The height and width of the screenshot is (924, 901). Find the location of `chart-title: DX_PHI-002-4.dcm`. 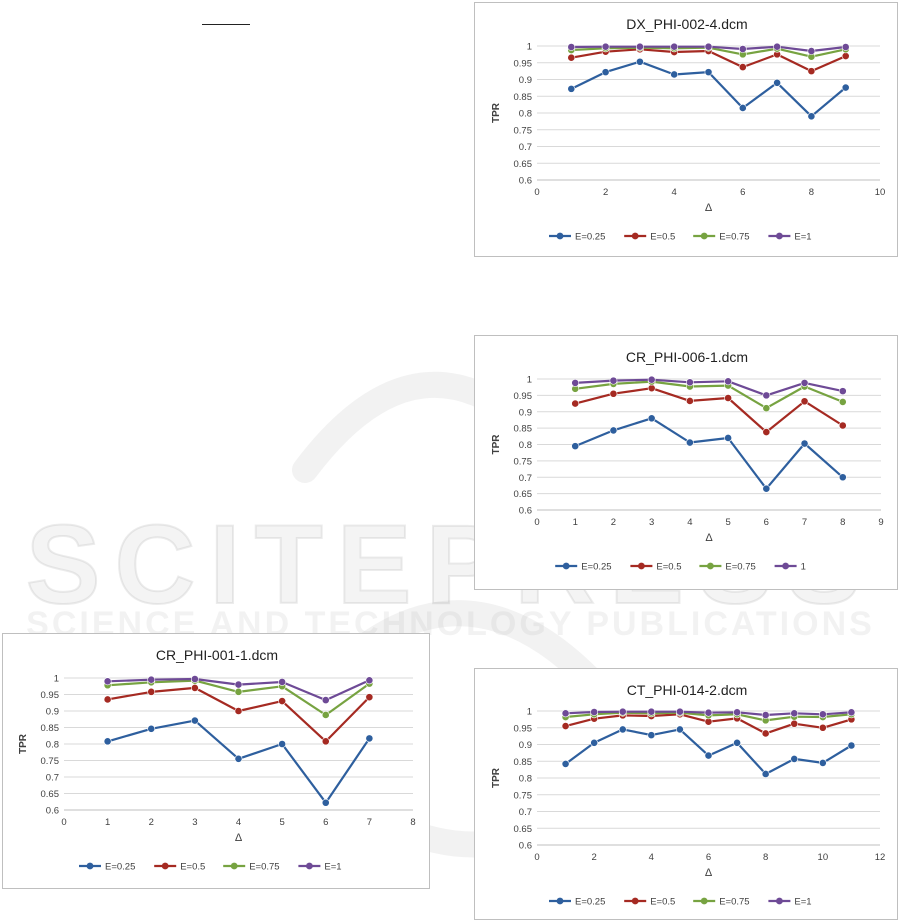

chart-title: DX_PHI-002-4.dcm is located at coordinates (686, 24).